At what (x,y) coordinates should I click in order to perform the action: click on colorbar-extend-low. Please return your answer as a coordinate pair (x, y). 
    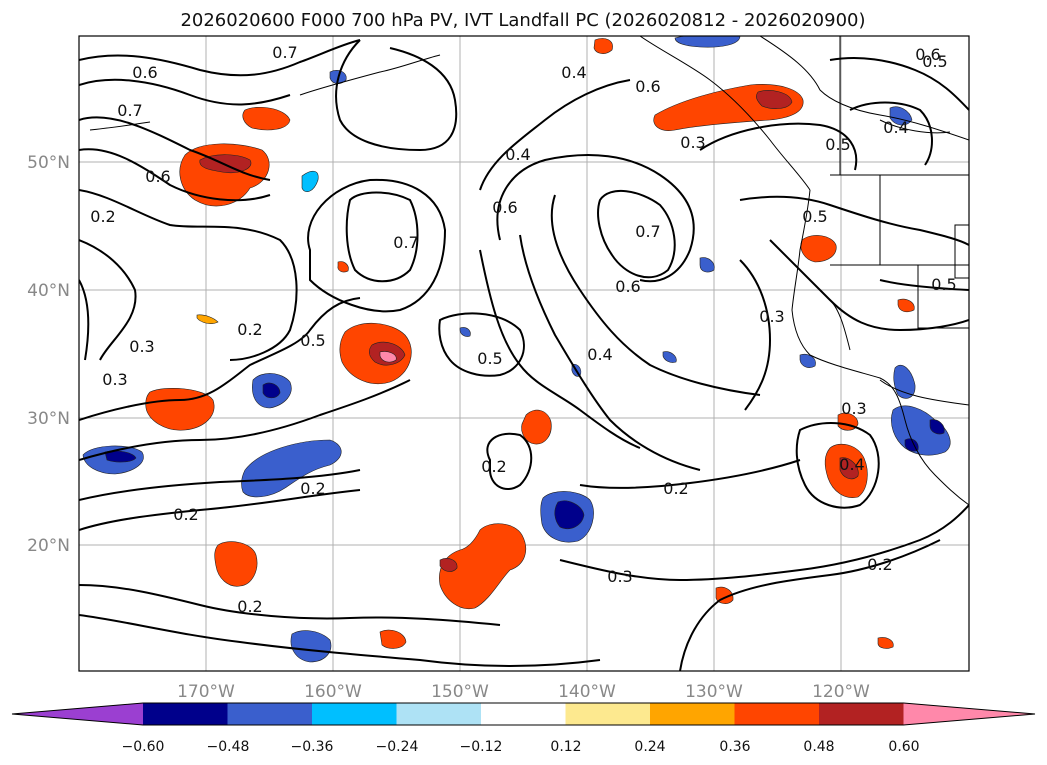
    Looking at the image, I should click on (77, 714).